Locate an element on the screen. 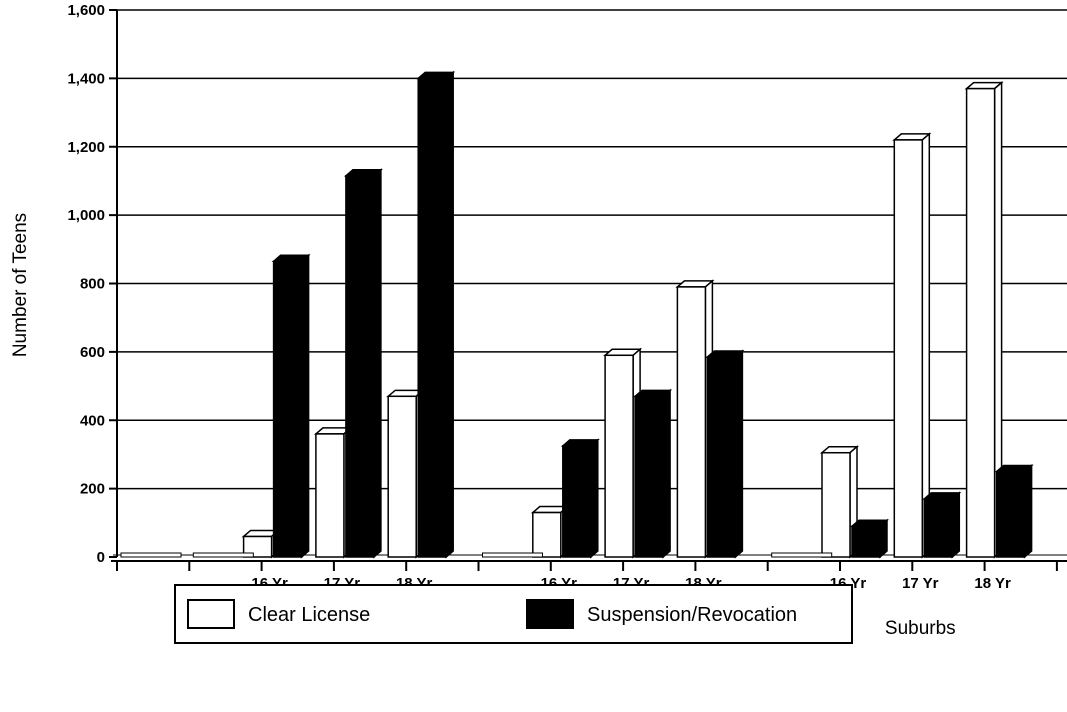  legend: Clear License Suspension/Revocation is located at coordinates (513, 614).